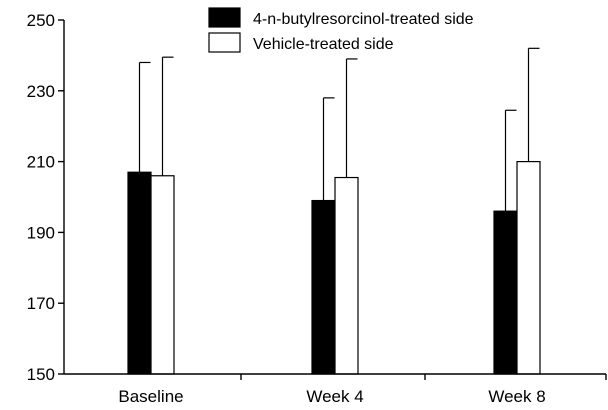  What do you see at coordinates (334, 396) in the screenshot?
I see `x-tick-label-week-4: Week 4` at bounding box center [334, 396].